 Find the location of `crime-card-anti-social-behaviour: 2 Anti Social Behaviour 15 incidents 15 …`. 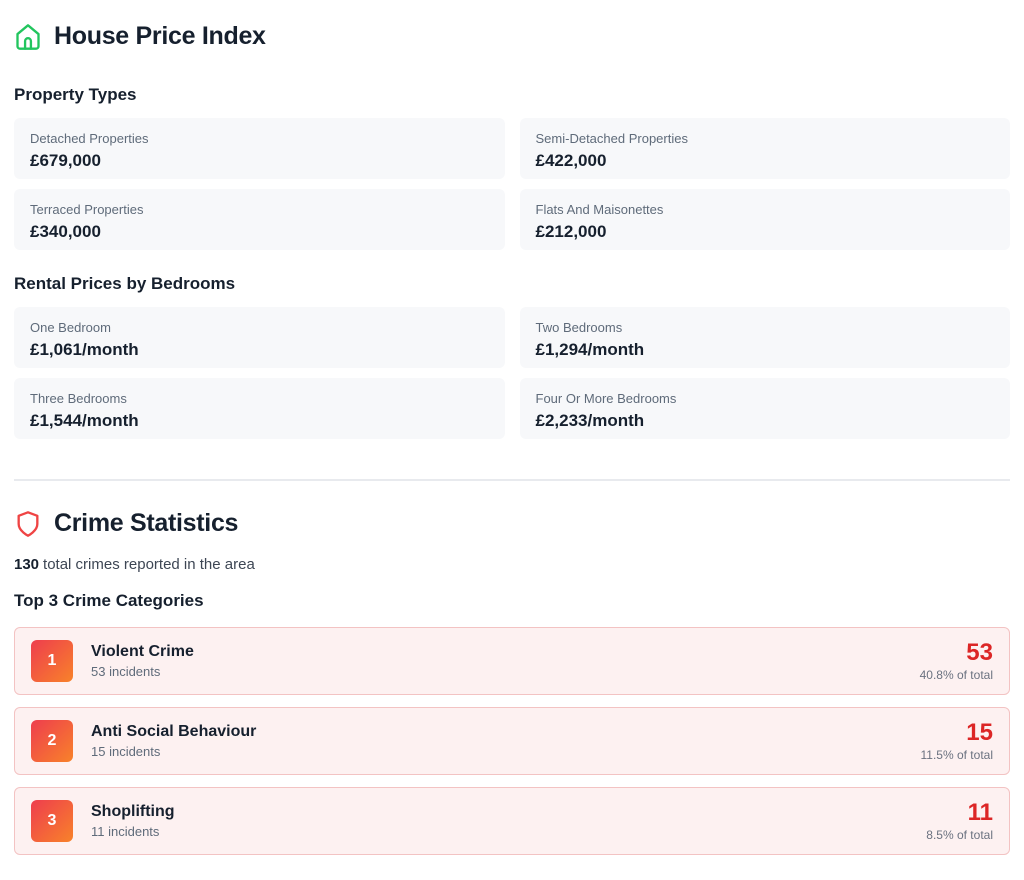

crime-card-anti-social-behaviour: 2 Anti Social Behaviour 15 incidents 15 … is located at coordinates (512, 741).